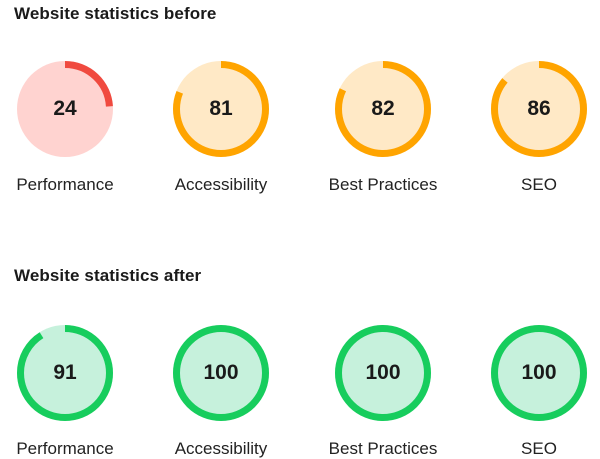 Image resolution: width=600 pixels, height=459 pixels. What do you see at coordinates (539, 184) in the screenshot?
I see `before-seo-label: SEO` at bounding box center [539, 184].